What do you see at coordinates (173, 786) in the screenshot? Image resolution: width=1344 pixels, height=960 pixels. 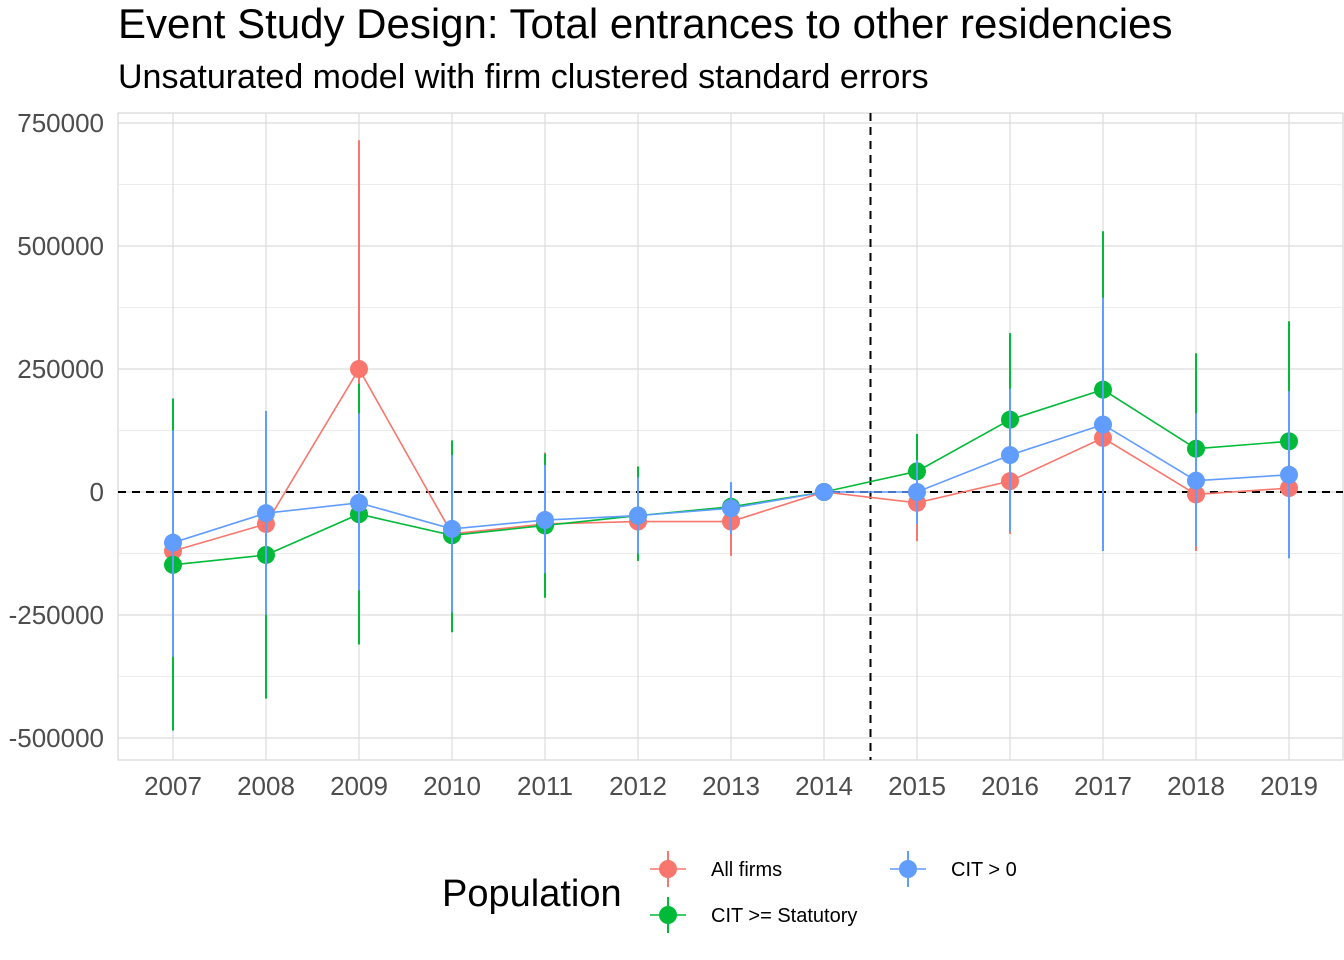 I see `x-tick-label: 2007` at bounding box center [173, 786].